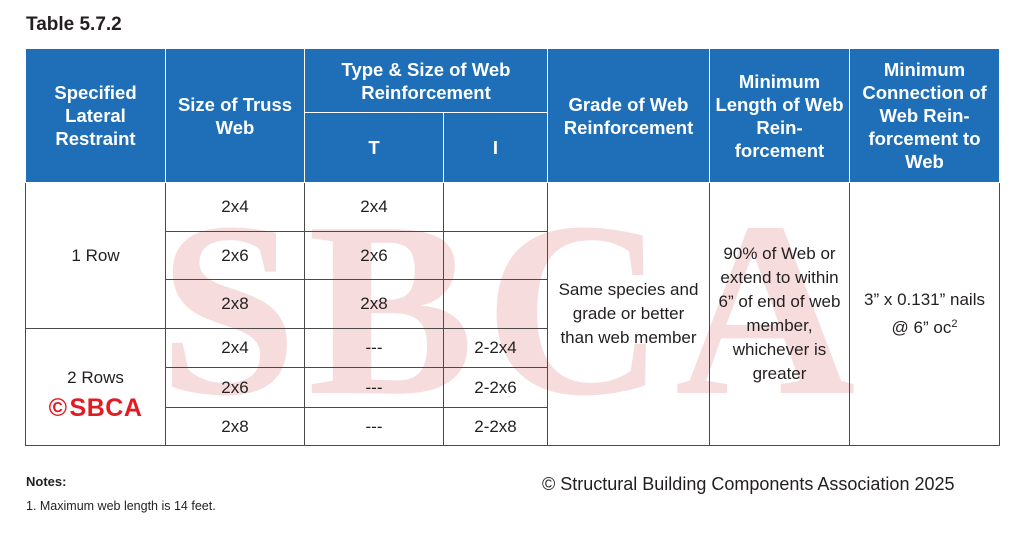  What do you see at coordinates (95, 115) in the screenshot?
I see `header-lateral-restraint: Specified Lateral Restraint` at bounding box center [95, 115].